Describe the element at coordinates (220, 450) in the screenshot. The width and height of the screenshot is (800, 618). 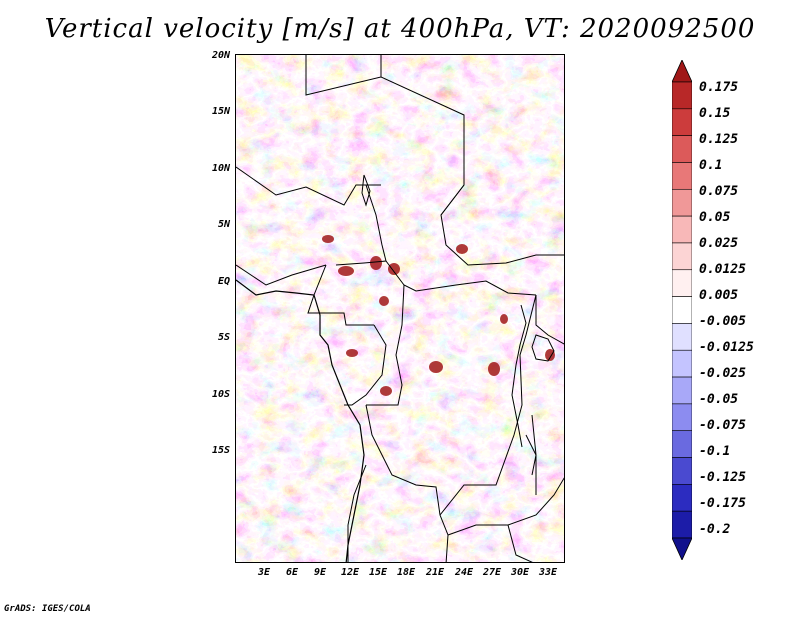
I see `lat-label-15s: 15S` at that location.